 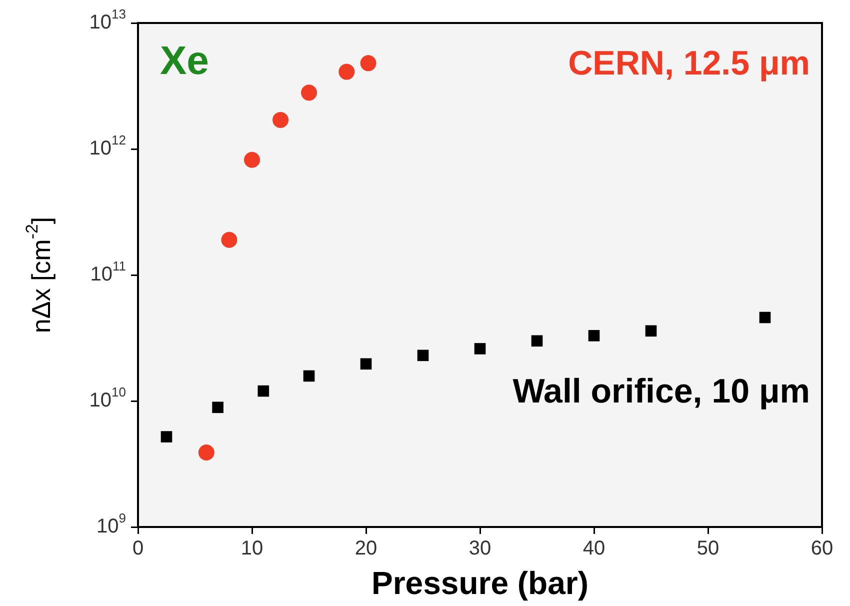 What do you see at coordinates (138, 549) in the screenshot?
I see `x-tick-label: 0` at bounding box center [138, 549].